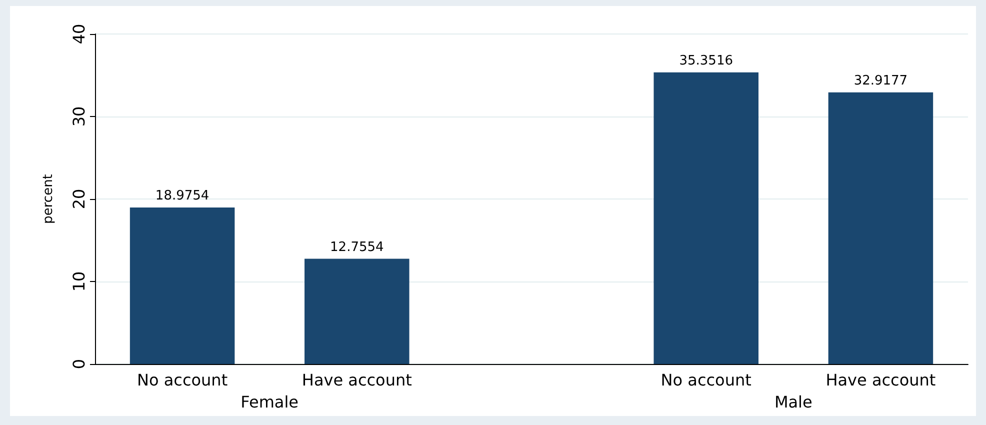 Image resolution: width=986 pixels, height=425 pixels. What do you see at coordinates (357, 247) in the screenshot?
I see `data-label: 12.7554` at bounding box center [357, 247].